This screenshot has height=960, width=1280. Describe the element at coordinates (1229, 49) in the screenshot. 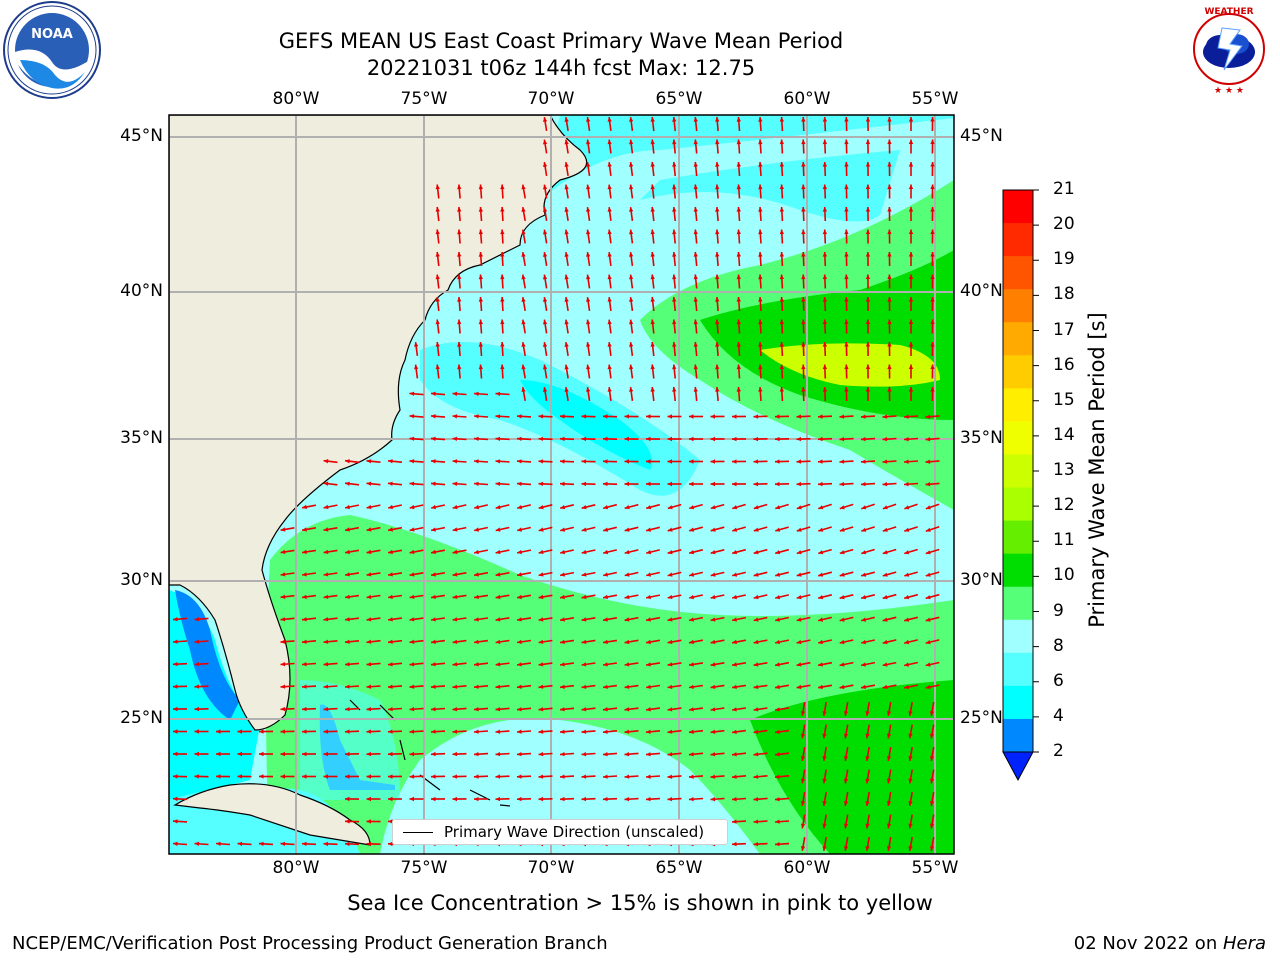

I see `nws-logo: WEATHER ★ ★ ★` at that location.